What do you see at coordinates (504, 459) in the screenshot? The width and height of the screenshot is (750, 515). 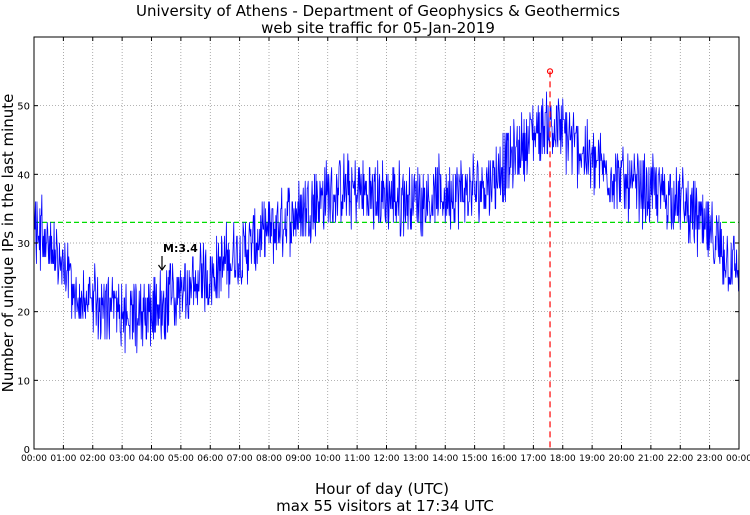 I see `x-tick-label: 16:00` at bounding box center [504, 459].